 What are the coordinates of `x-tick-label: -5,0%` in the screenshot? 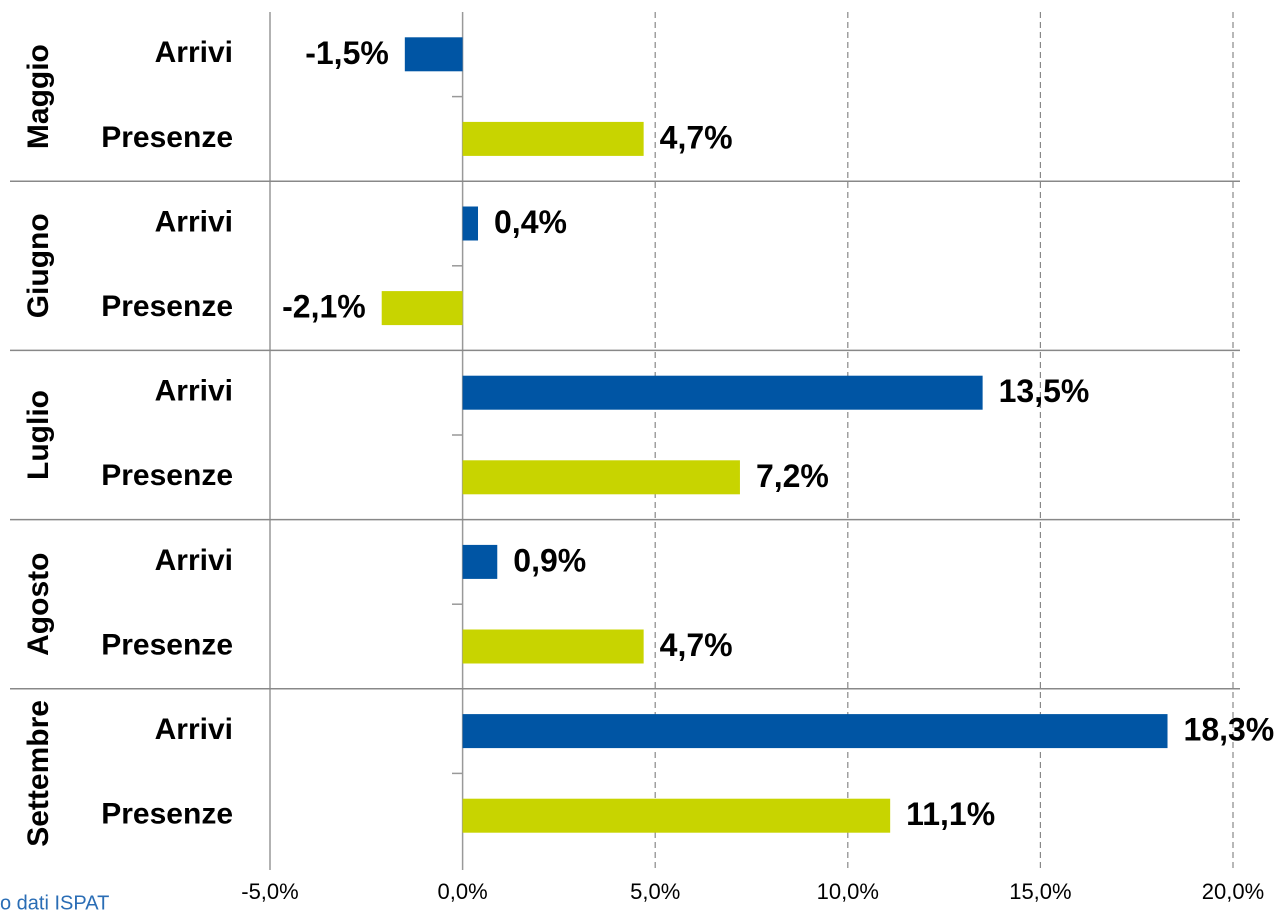 It's located at (269, 891).